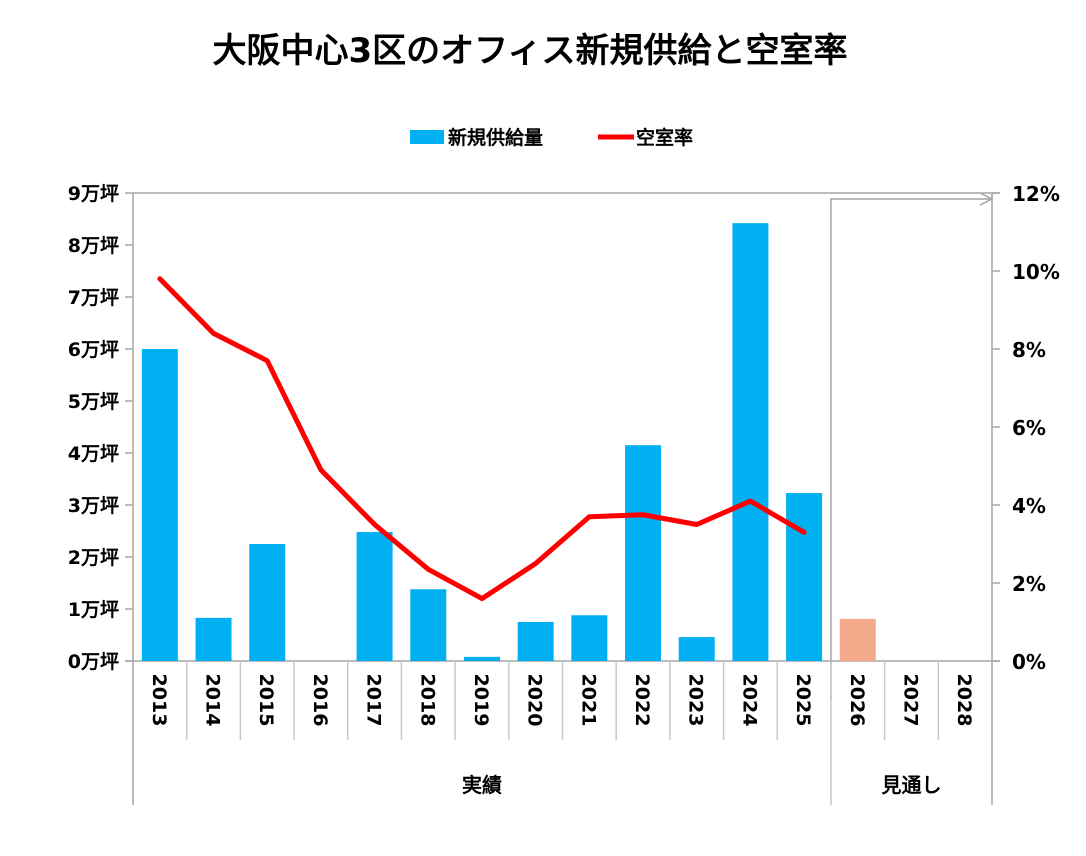 The image size is (1086, 856). Describe the element at coordinates (93, 194) in the screenshot. I see `left-tick-label: 9万坪` at that location.